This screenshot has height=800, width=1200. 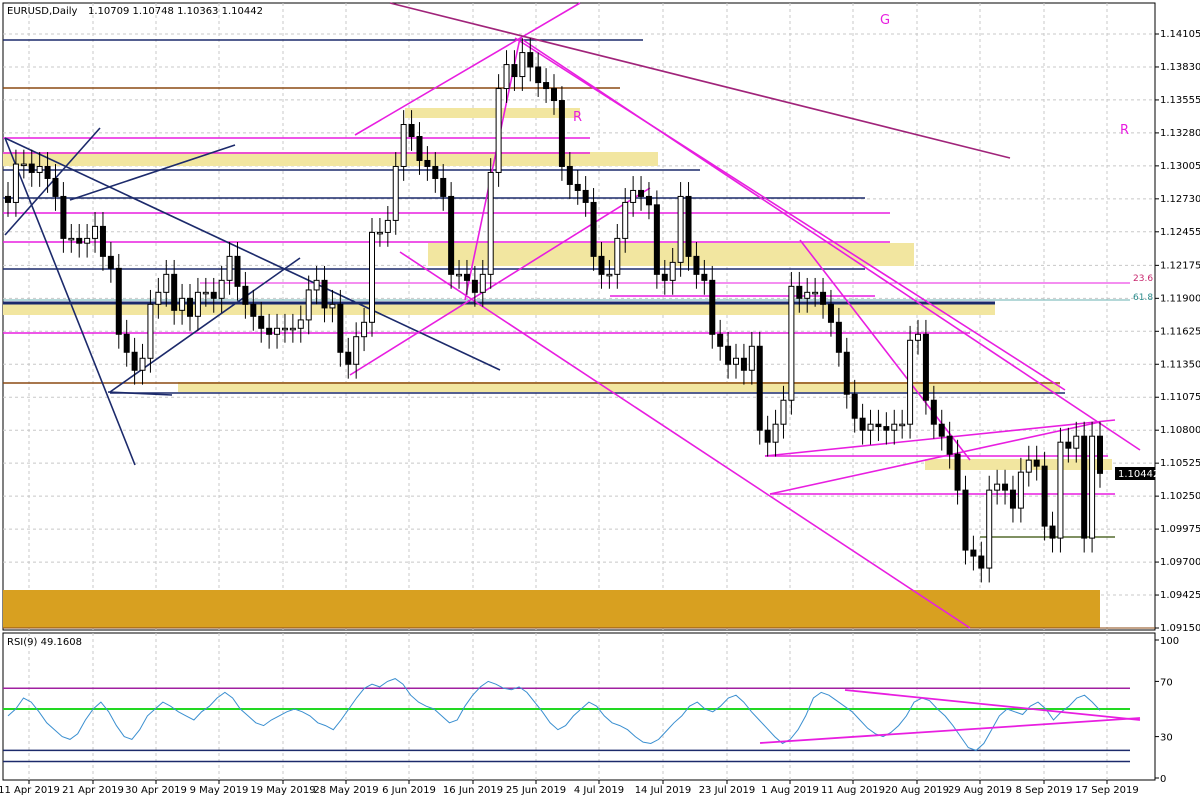 I want to click on rsi-y-tick-label: 70, so click(x=1166, y=682).